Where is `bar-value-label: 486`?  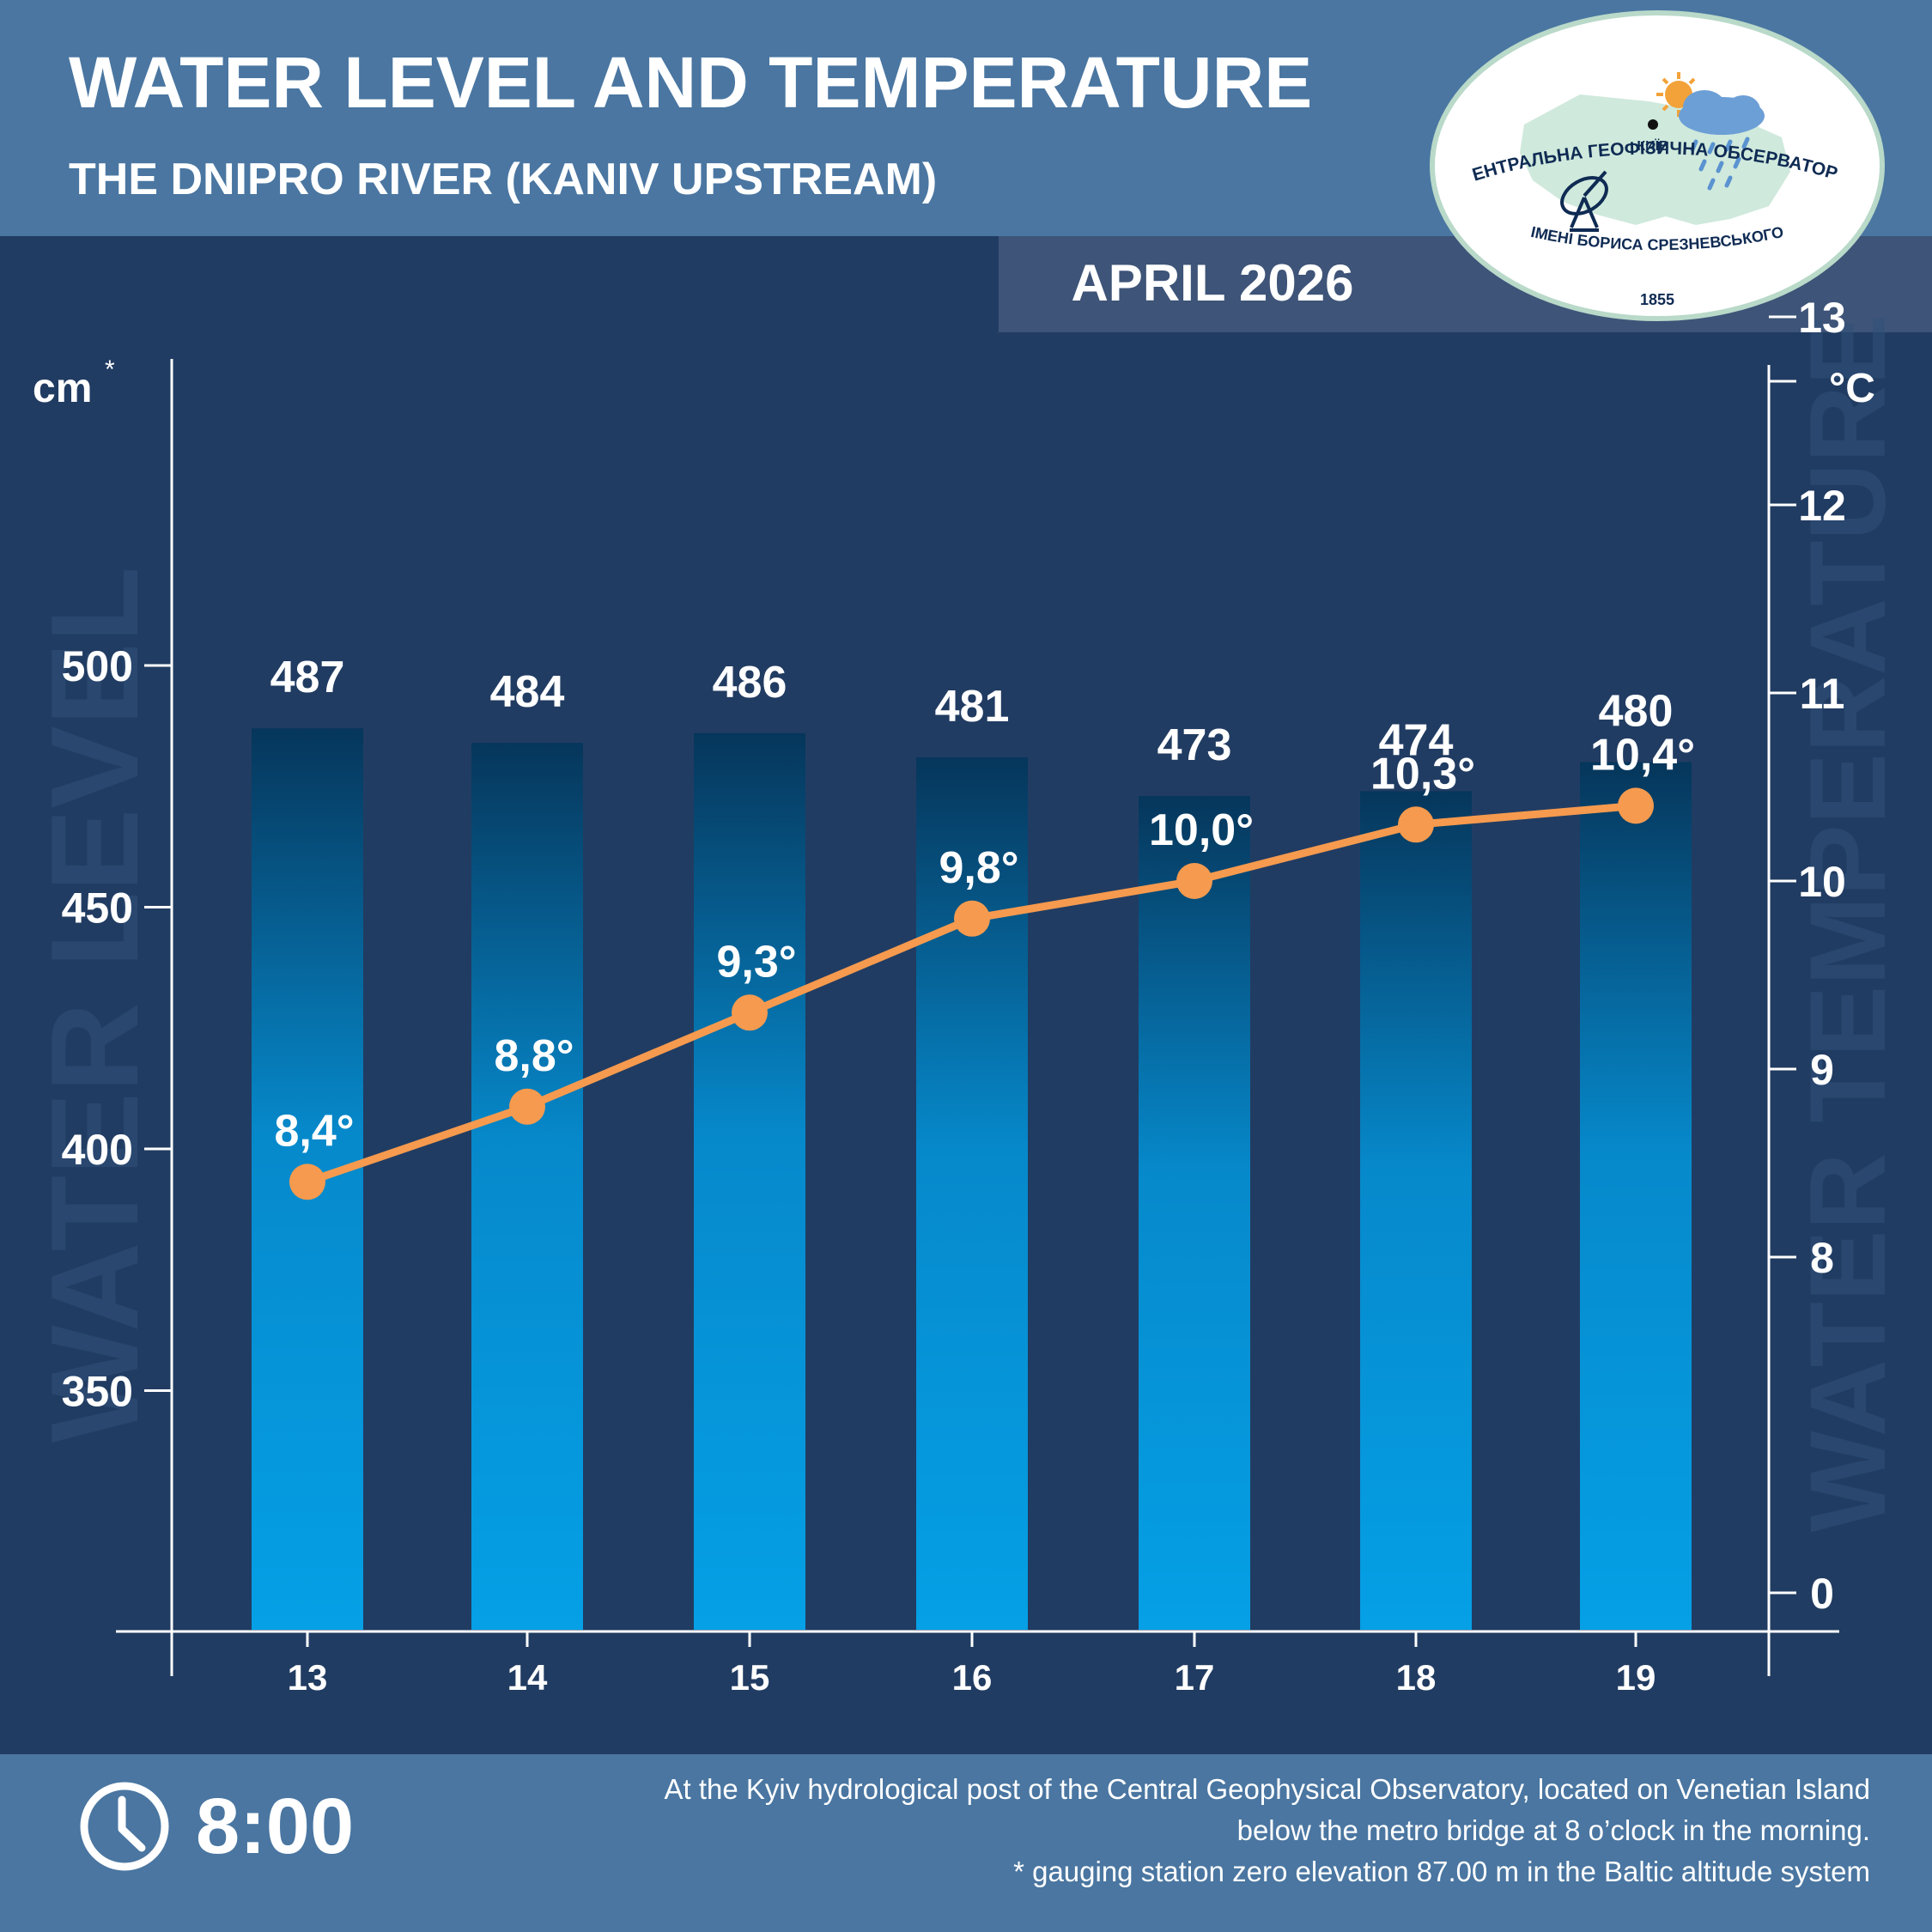
bar-value-label: 486 is located at coordinates (750, 683).